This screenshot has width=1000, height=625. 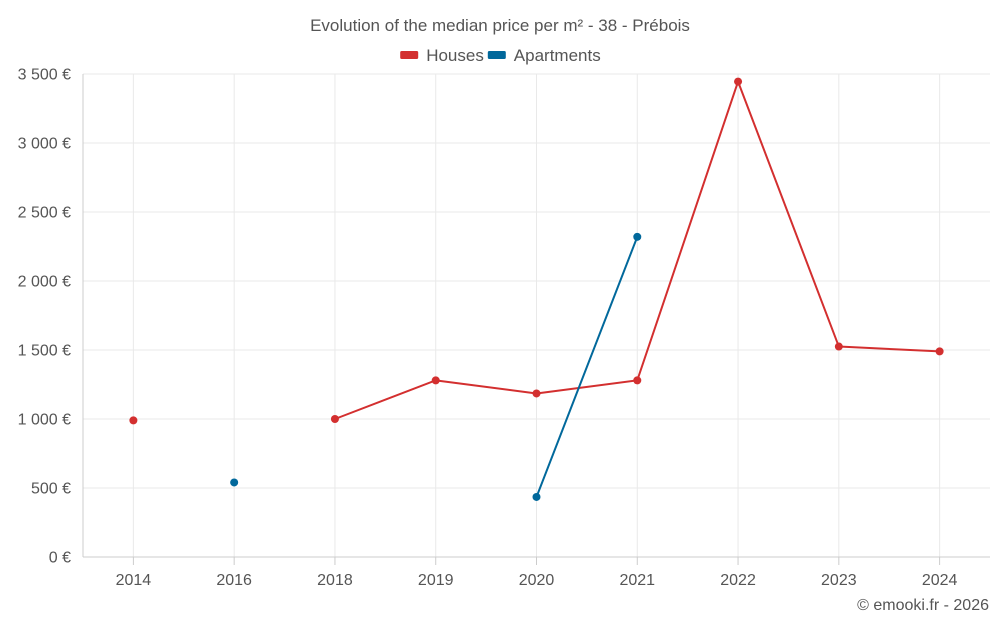 I want to click on legend-item-houses: Houses, so click(x=442, y=55).